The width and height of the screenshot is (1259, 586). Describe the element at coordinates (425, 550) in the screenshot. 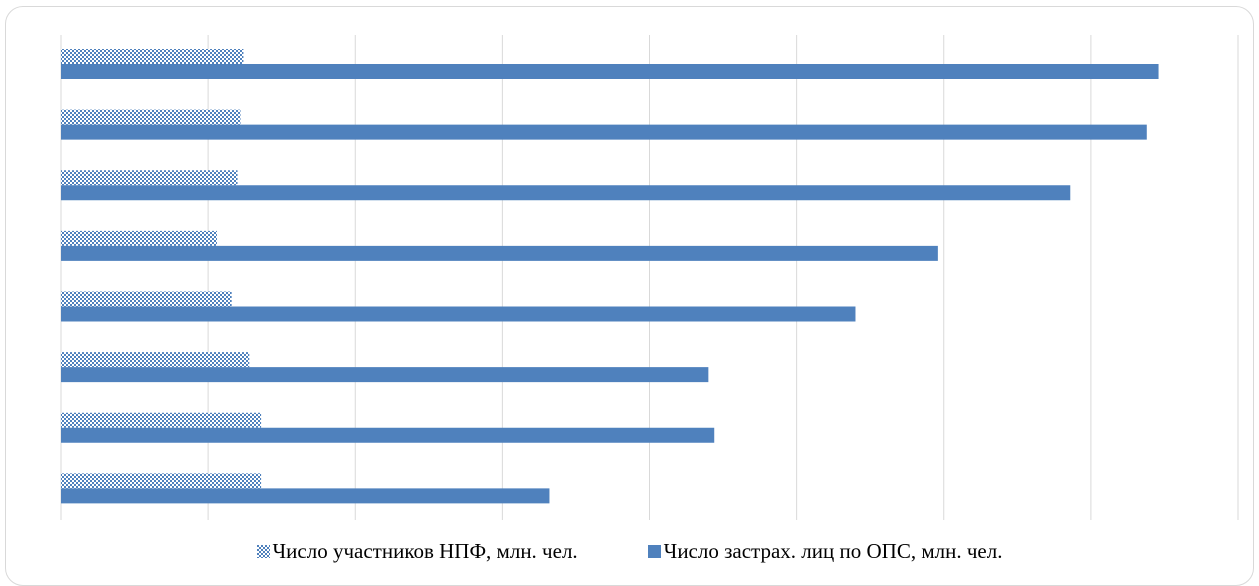

I see `legend-label-series-1: Число участников НПФ, млн. чел.` at that location.